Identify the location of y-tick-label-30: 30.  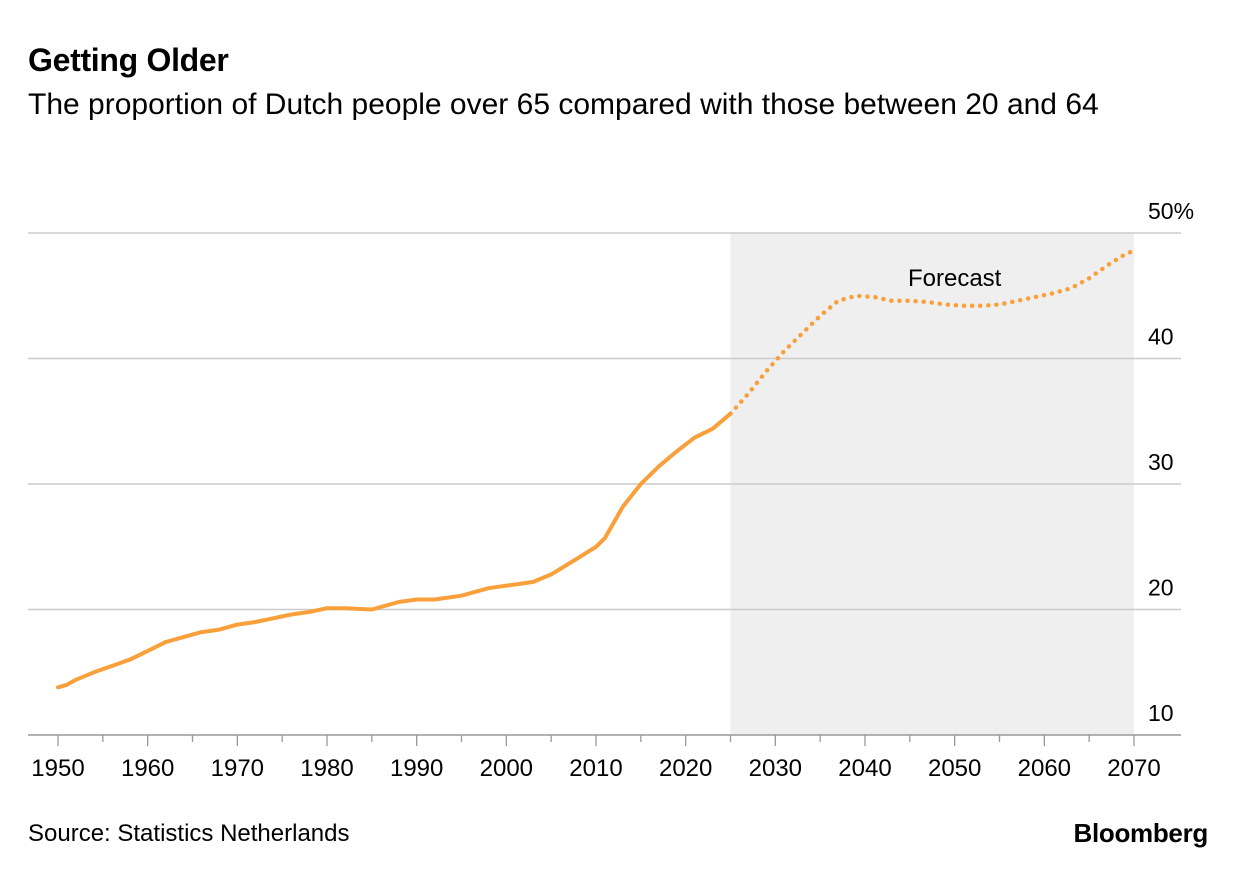
(1161, 462).